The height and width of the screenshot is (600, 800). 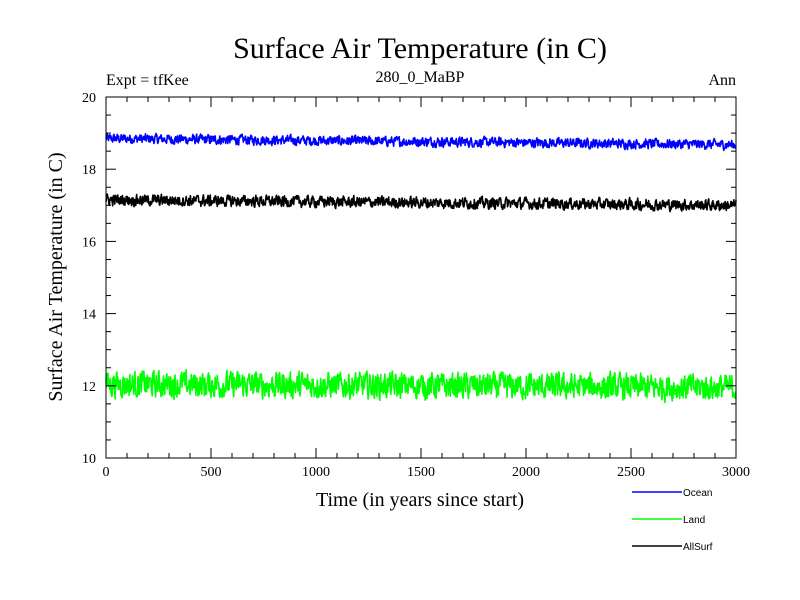 I want to click on y-tick-label: 16, so click(x=89, y=242).